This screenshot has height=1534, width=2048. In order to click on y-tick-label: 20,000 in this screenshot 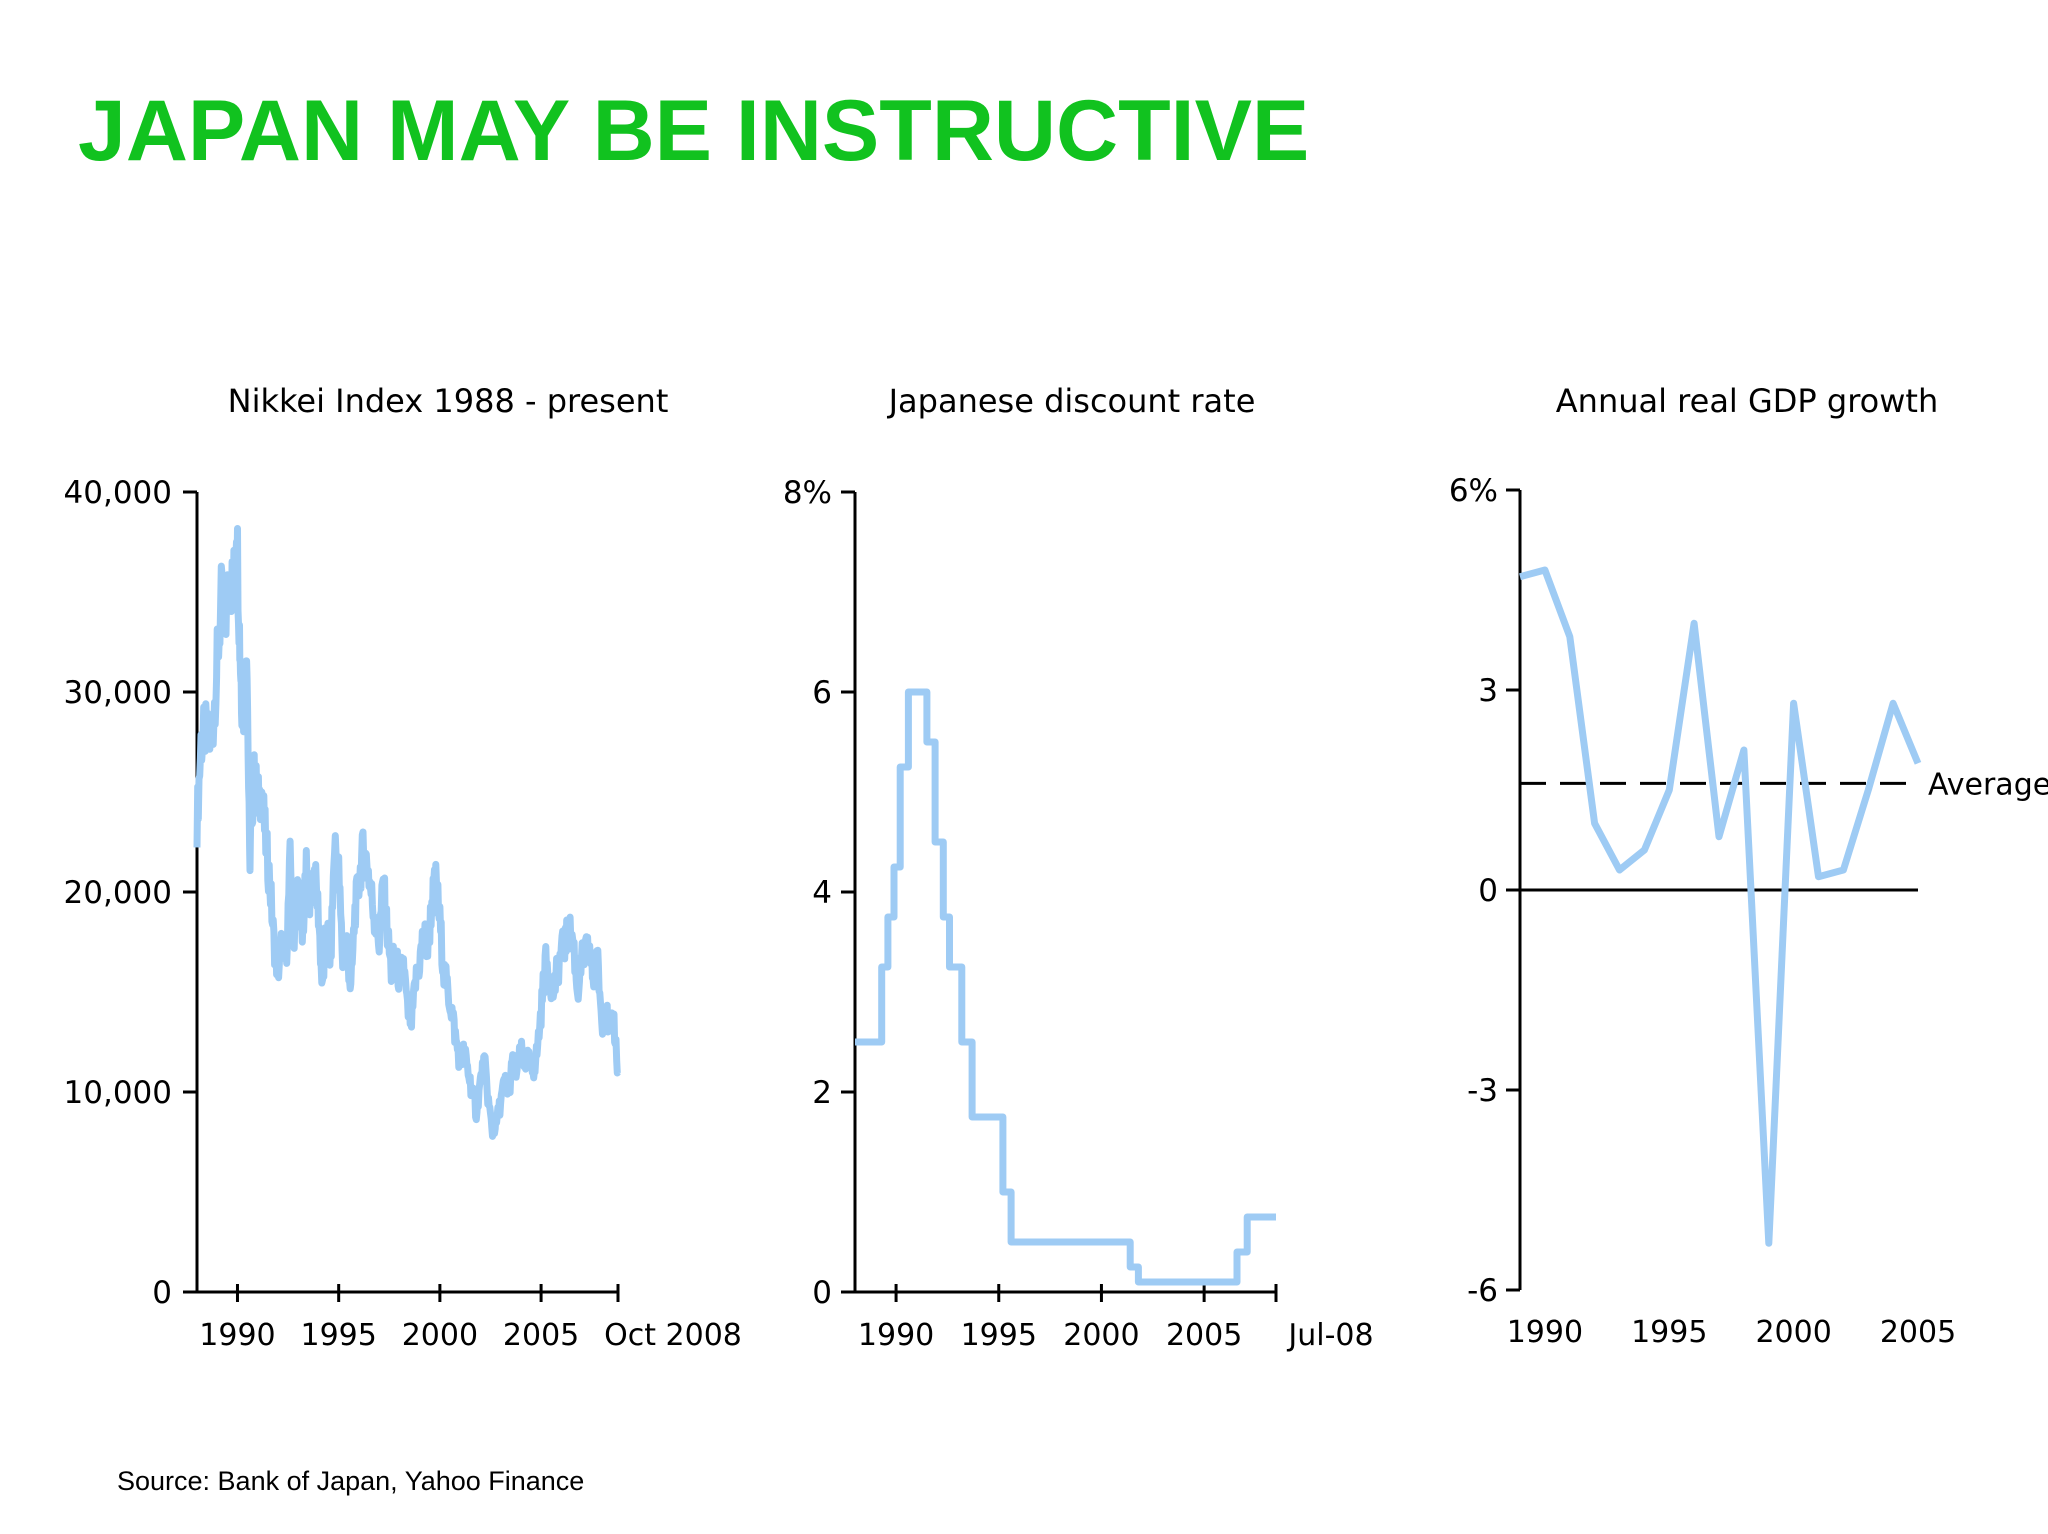, I will do `click(118, 893)`.